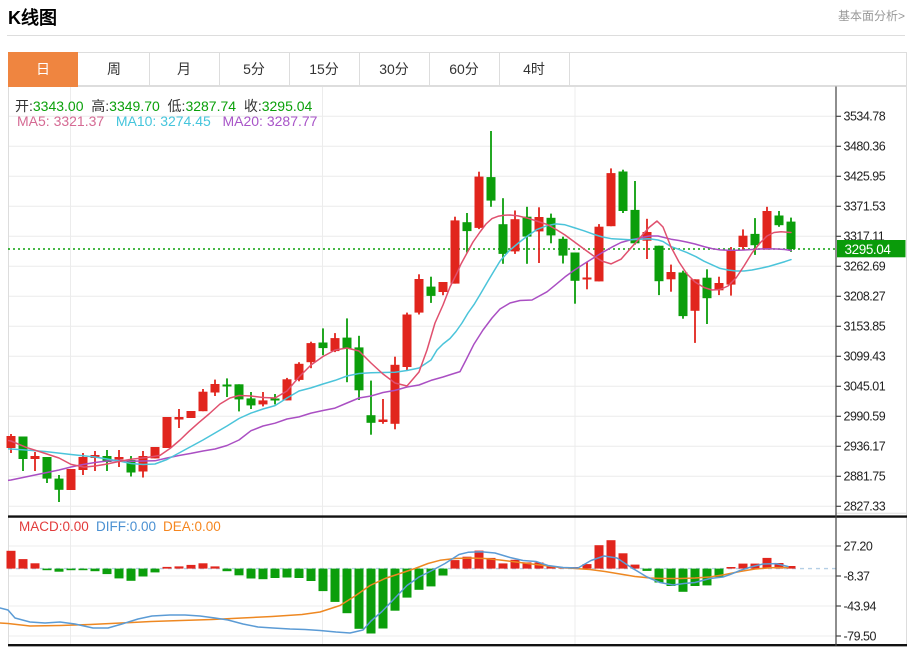  I want to click on svg-text: MACD:0.00, so click(54, 526).